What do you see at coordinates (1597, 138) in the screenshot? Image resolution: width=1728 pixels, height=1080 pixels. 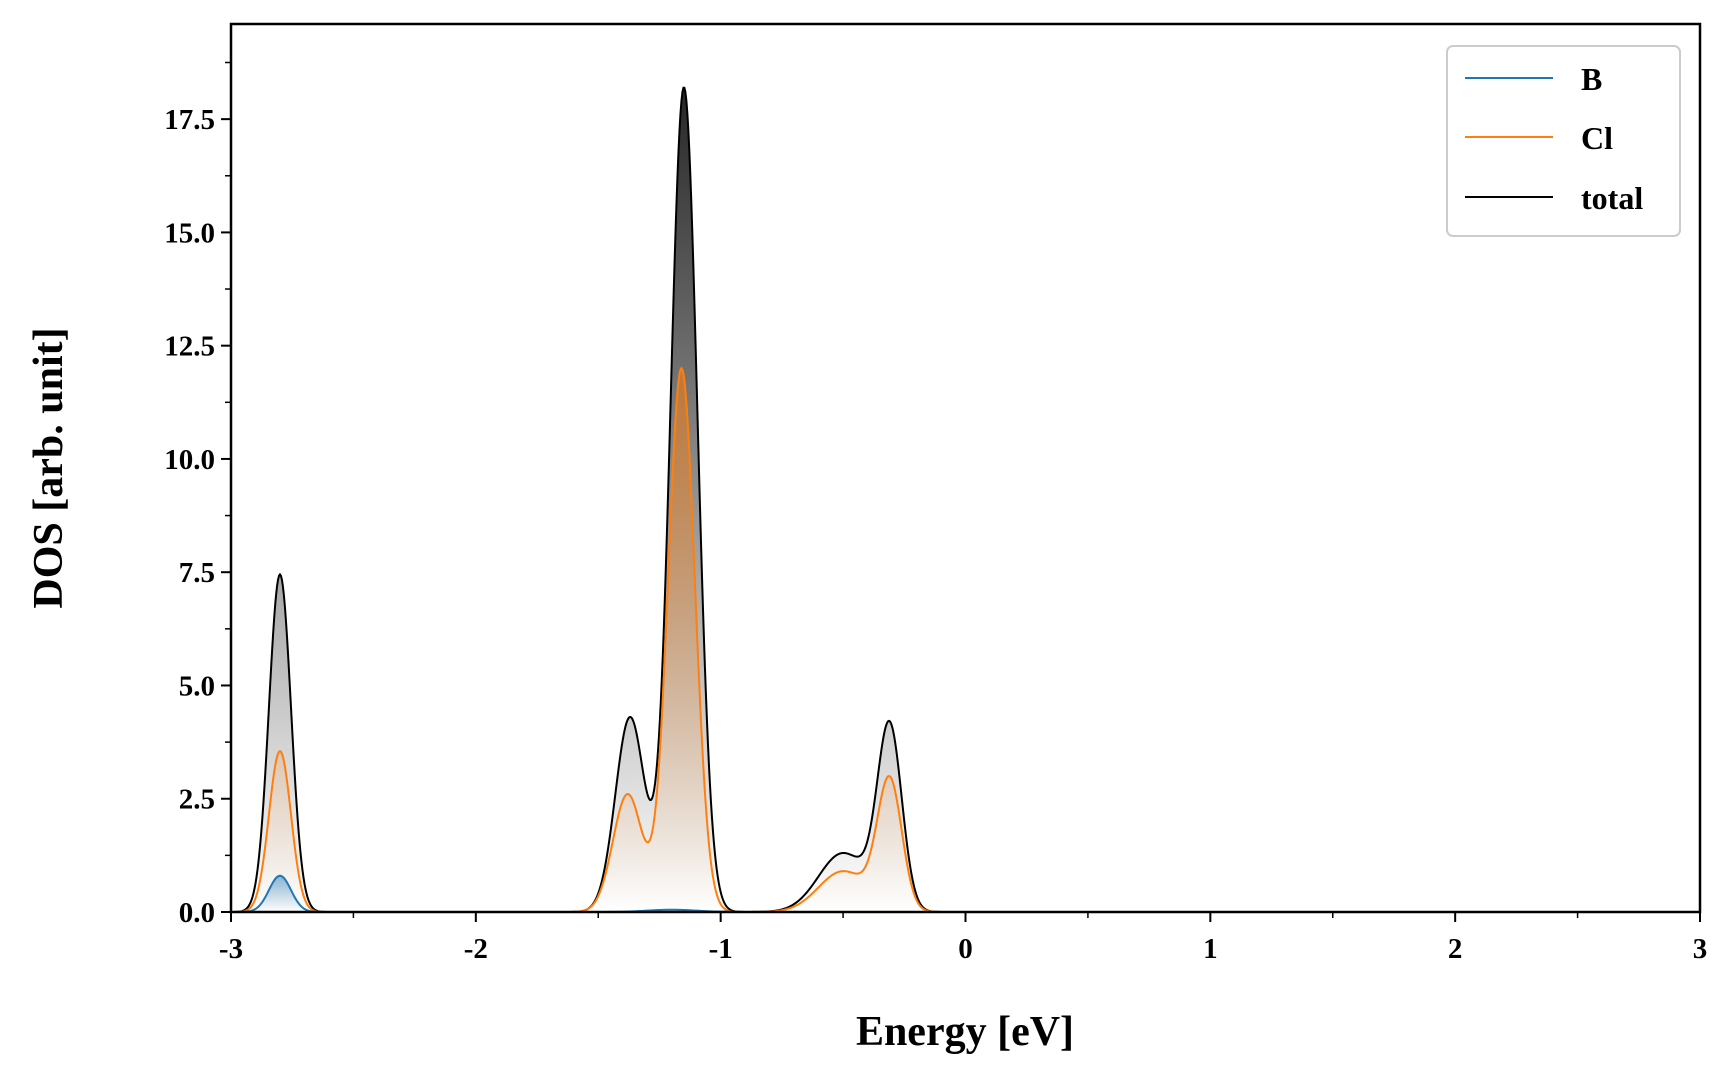 I see `legend-label-cl: Cl` at bounding box center [1597, 138].